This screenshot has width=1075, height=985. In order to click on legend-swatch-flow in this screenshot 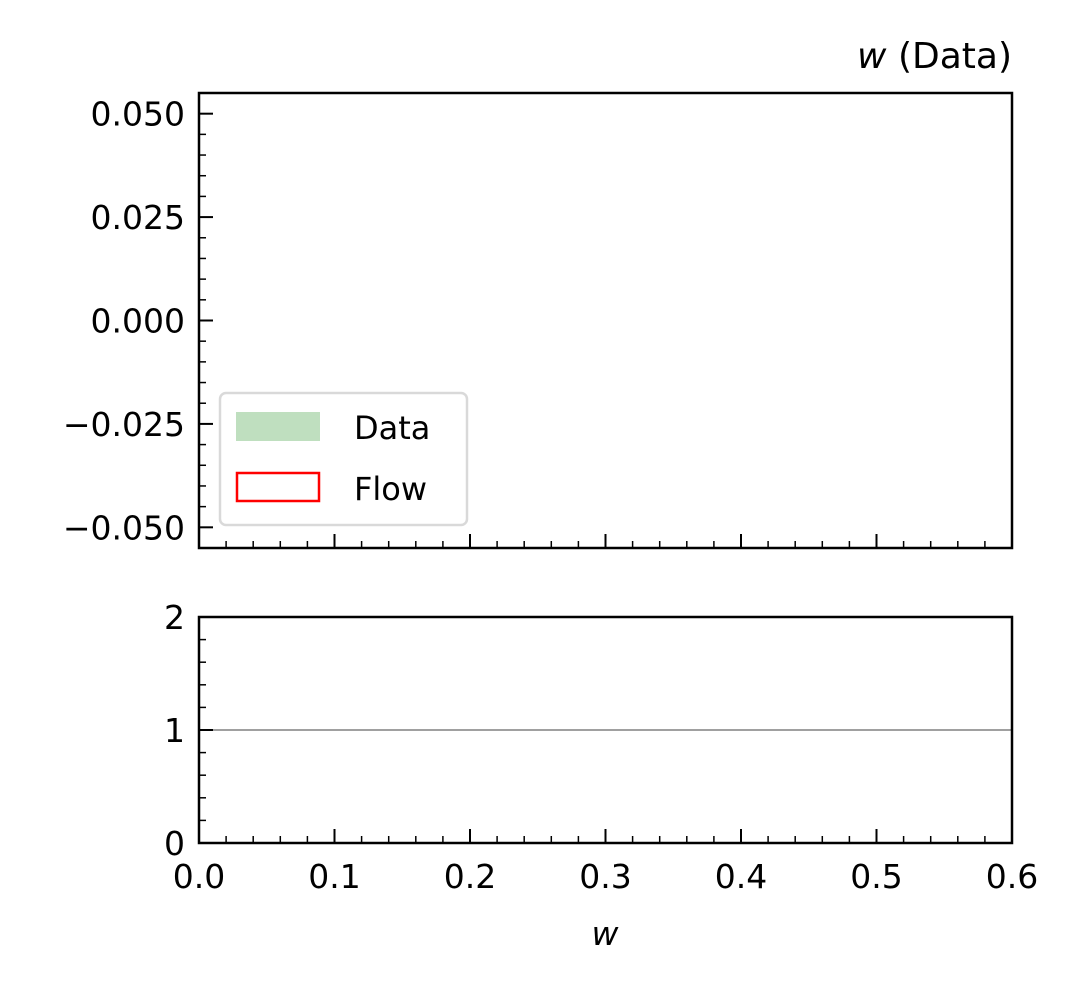, I will do `click(278, 487)`.